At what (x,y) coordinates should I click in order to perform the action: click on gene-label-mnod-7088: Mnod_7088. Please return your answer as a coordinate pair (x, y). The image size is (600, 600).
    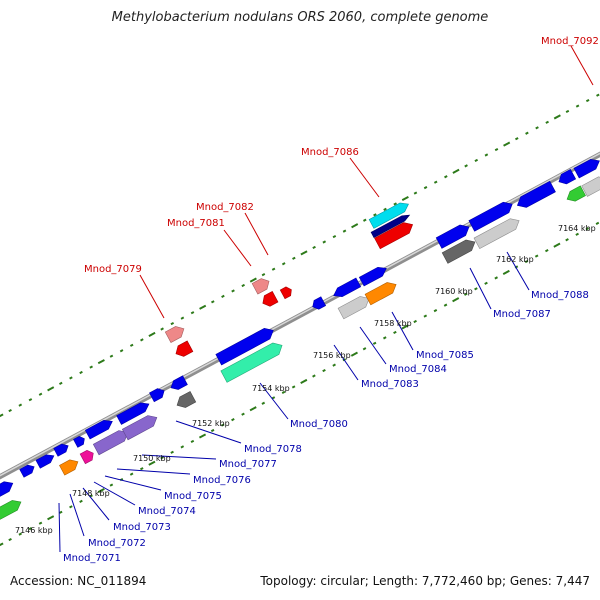
    Looking at the image, I should click on (560, 295).